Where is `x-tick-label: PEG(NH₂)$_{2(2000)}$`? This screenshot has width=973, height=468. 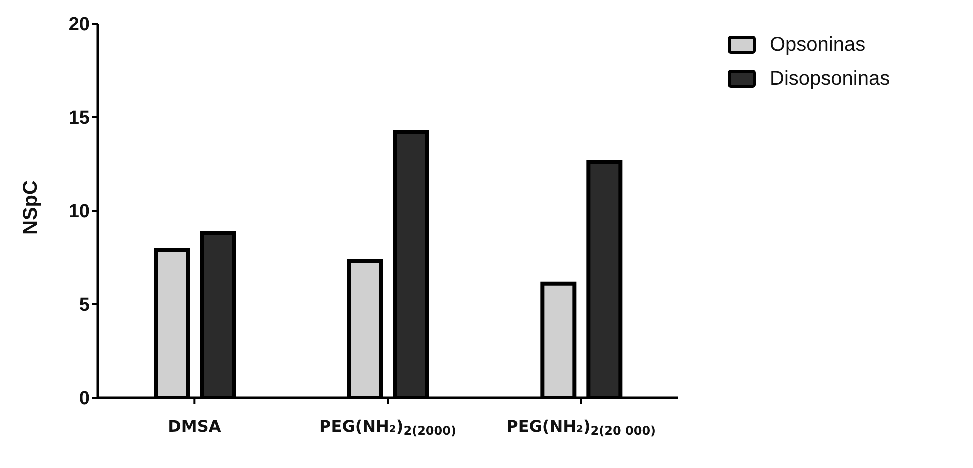 x-tick-label: PEG(NH₂)$_{2(2000)}$ is located at coordinates (388, 427).